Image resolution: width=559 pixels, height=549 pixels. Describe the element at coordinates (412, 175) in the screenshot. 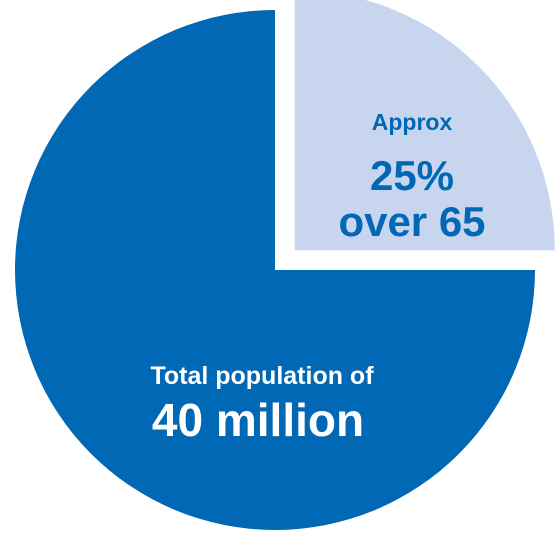

I see `over65-label-percent: 25%` at that location.